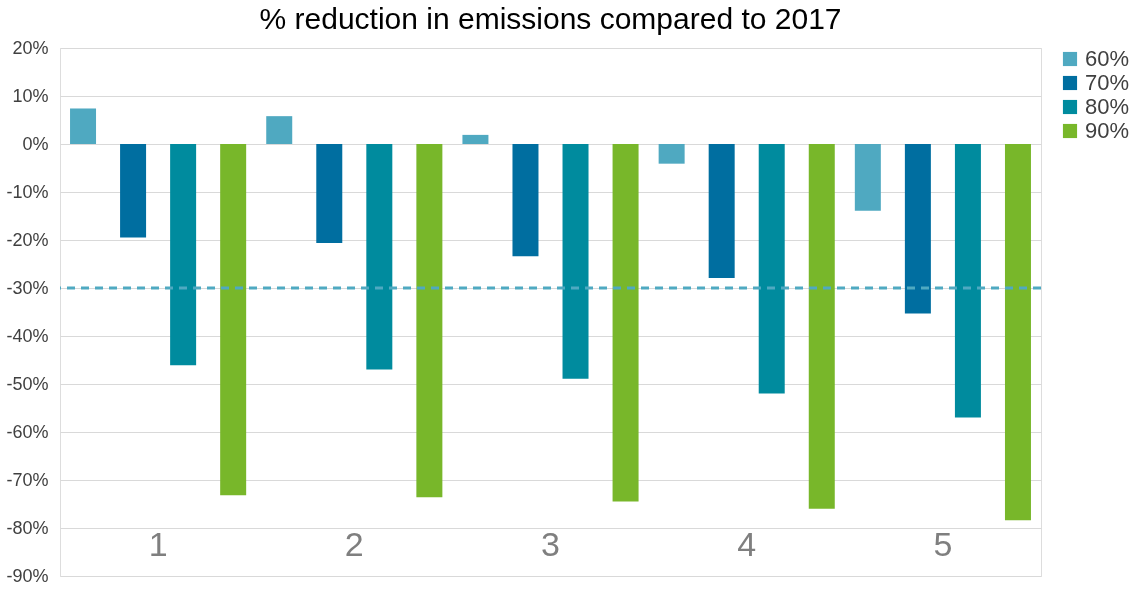  What do you see at coordinates (550, 543) in the screenshot?
I see `x-tick-label: 3` at bounding box center [550, 543].